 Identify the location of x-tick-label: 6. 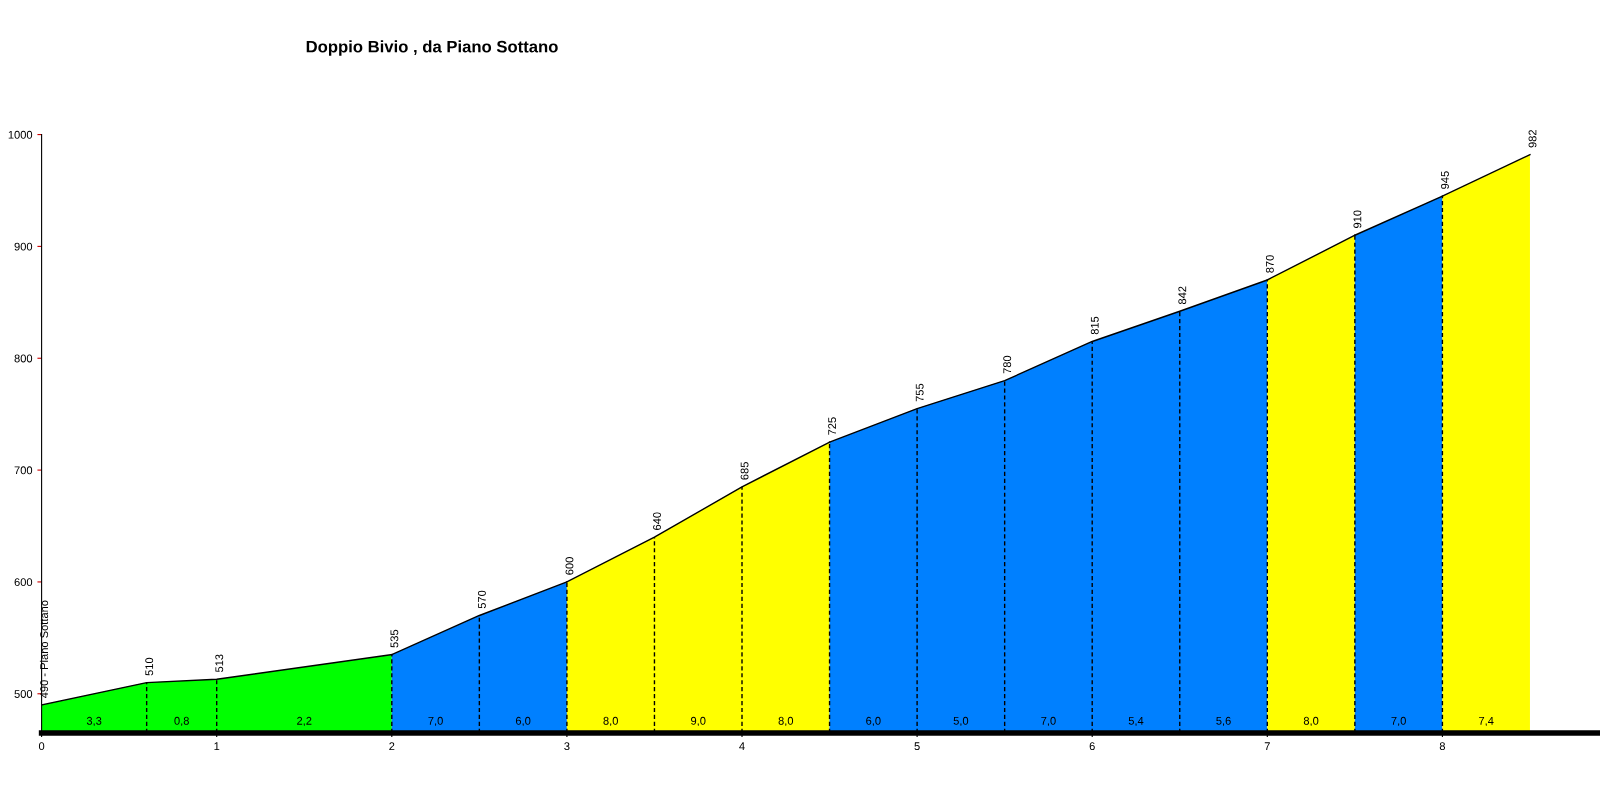
(1092, 746).